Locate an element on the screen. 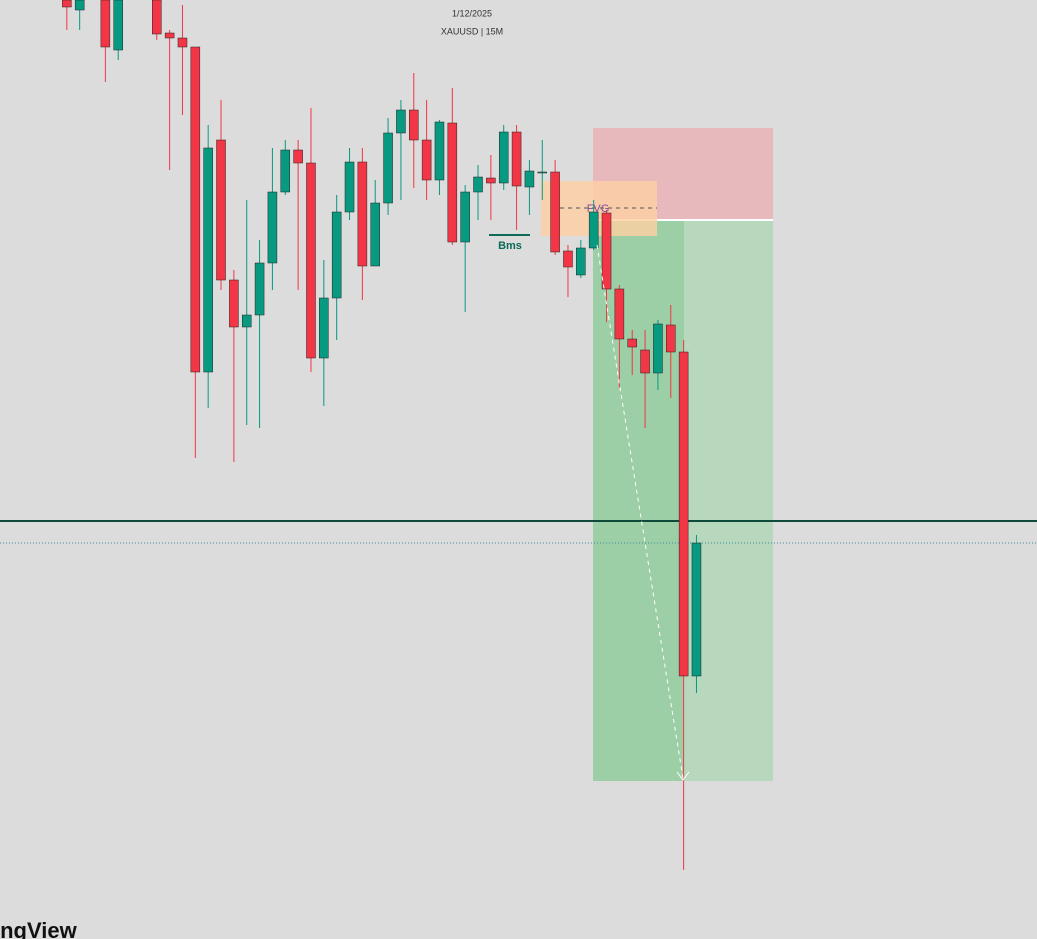  arrow-head is located at coordinates (683, 776).